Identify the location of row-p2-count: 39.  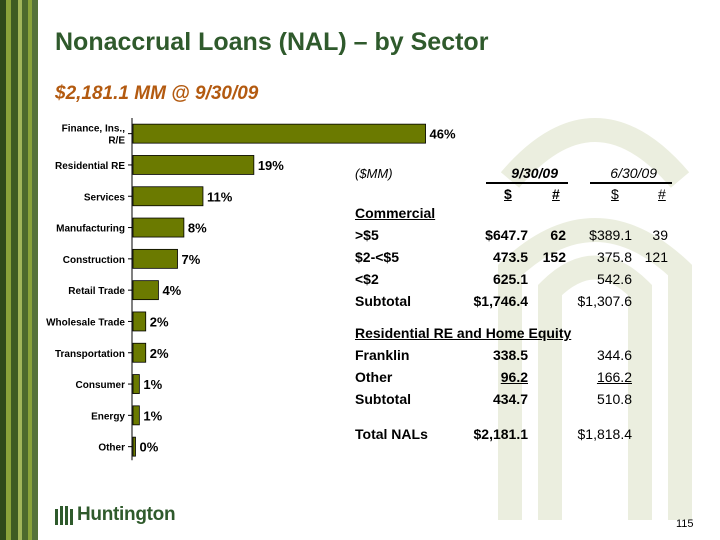
(660, 235).